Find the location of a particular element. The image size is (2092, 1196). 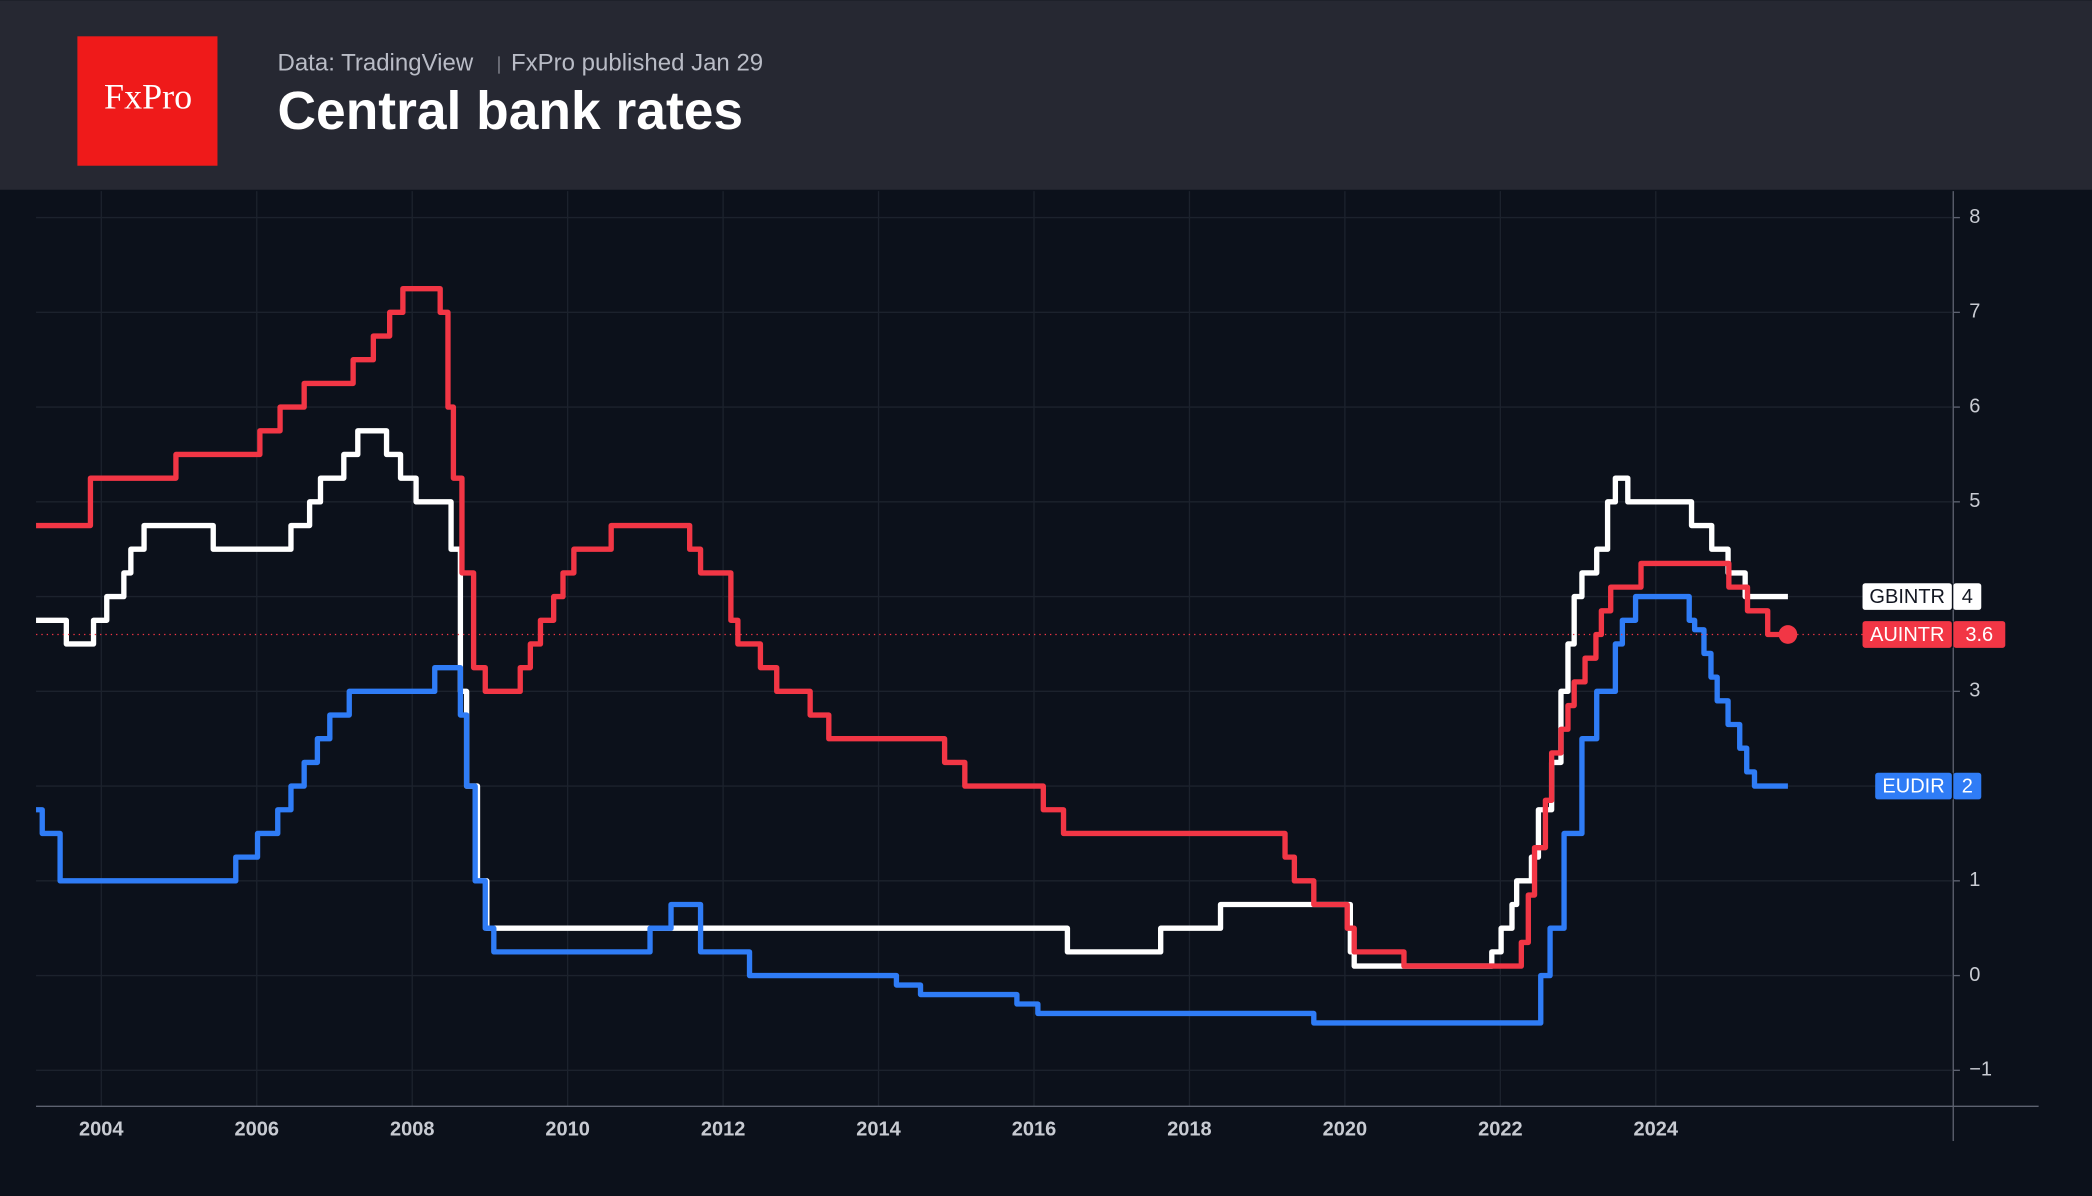

logo is located at coordinates (147, 101).